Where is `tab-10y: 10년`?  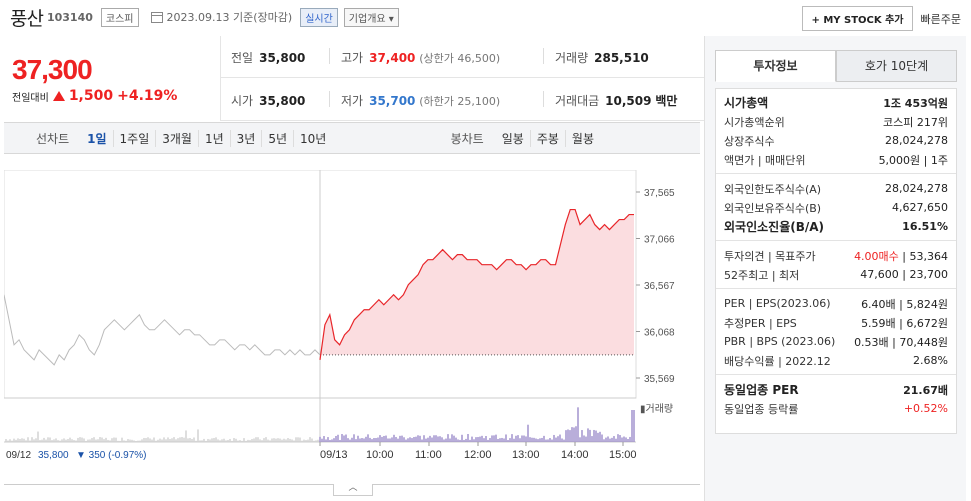
tab-10y: 10년 is located at coordinates (312, 138).